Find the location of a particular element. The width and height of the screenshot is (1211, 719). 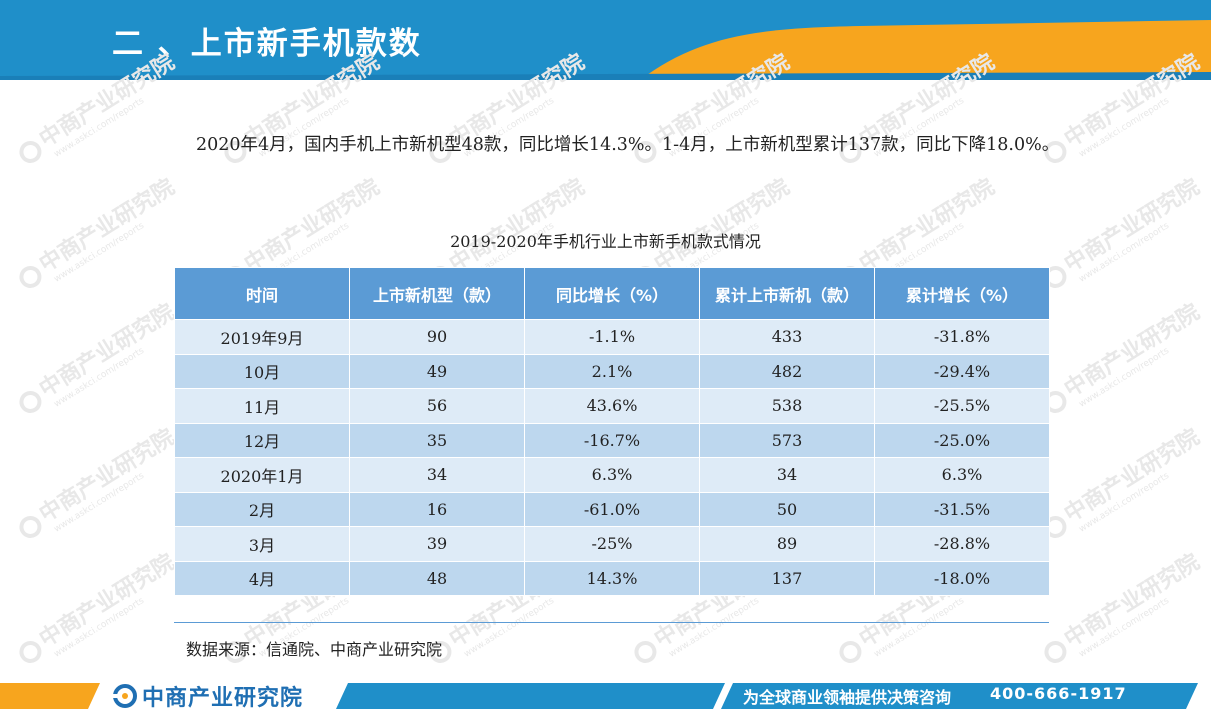

cell-time: 2019年9月 is located at coordinates (262, 337).